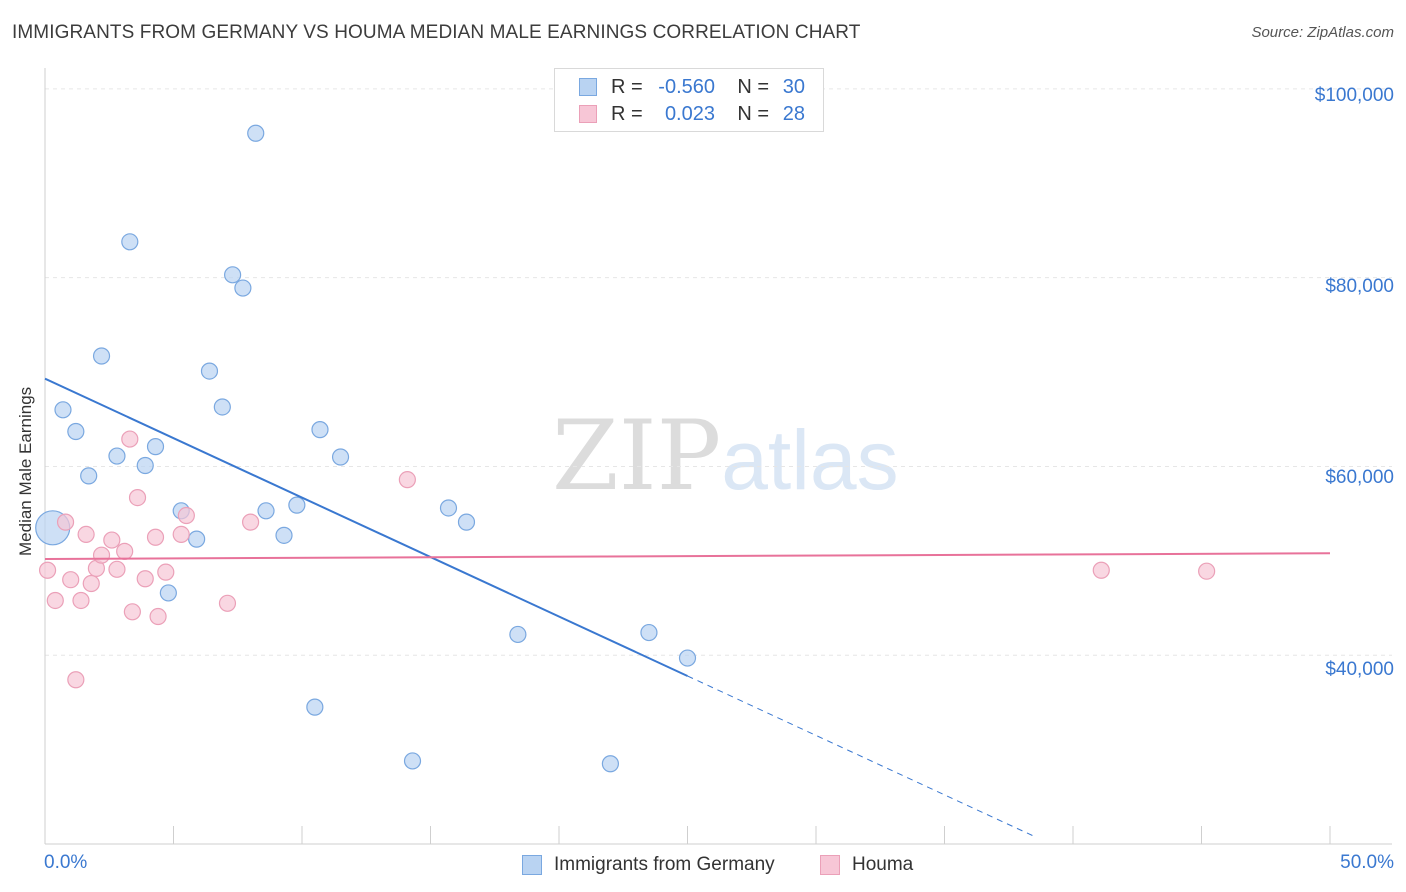 This screenshot has height=892, width=1406. What do you see at coordinates (66, 862) in the screenshot?
I see `x-tick-label-min: 0.0%` at bounding box center [66, 862].